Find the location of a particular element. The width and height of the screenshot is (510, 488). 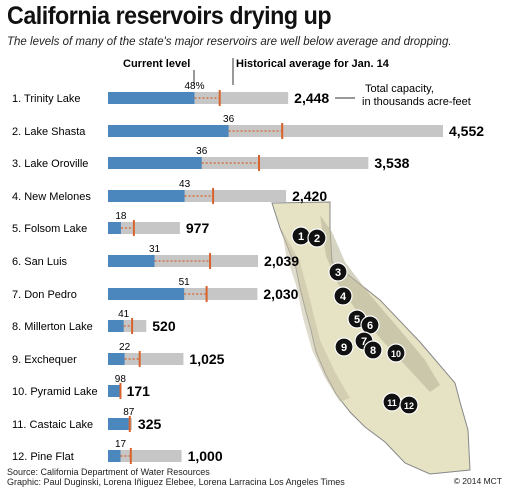

total-capacity-label: 2,448 is located at coordinates (311, 98).